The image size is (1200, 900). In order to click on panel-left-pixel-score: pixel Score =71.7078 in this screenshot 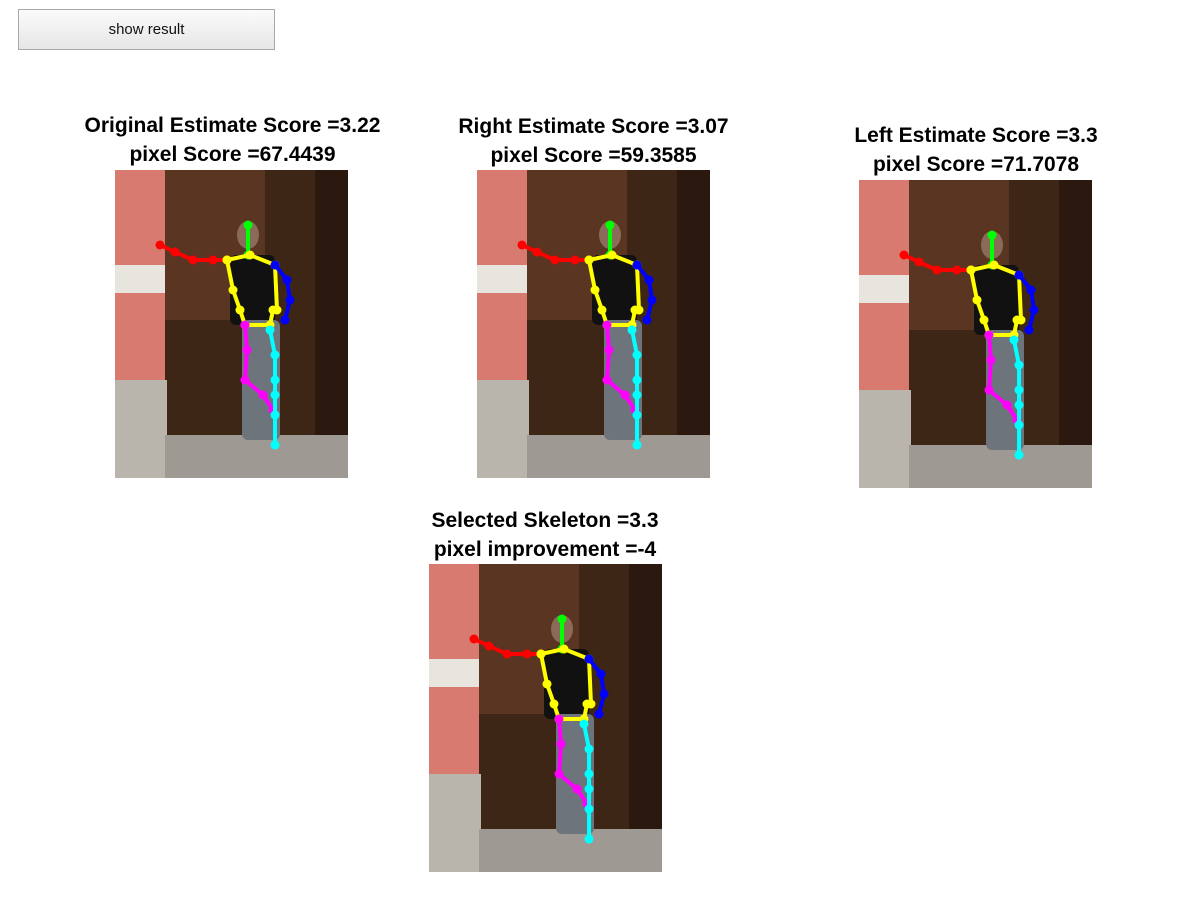, I will do `click(976, 164)`.